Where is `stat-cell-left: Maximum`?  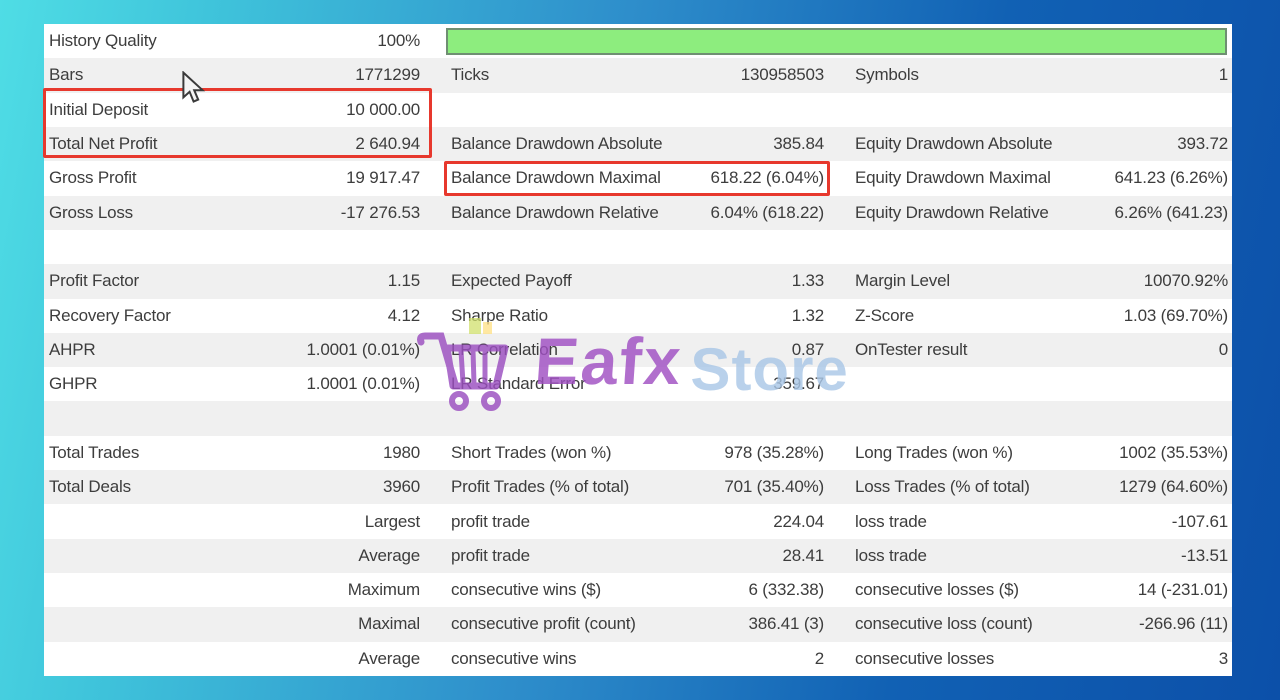
stat-cell-left: Maximum is located at coordinates (234, 590).